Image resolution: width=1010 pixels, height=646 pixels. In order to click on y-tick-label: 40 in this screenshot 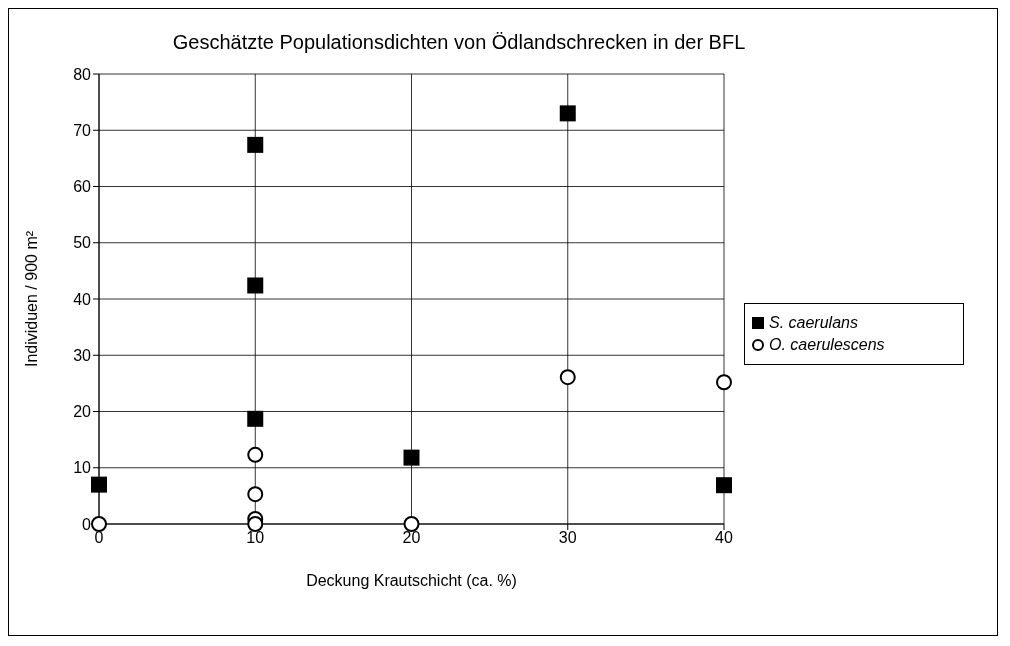, I will do `click(82, 299)`.